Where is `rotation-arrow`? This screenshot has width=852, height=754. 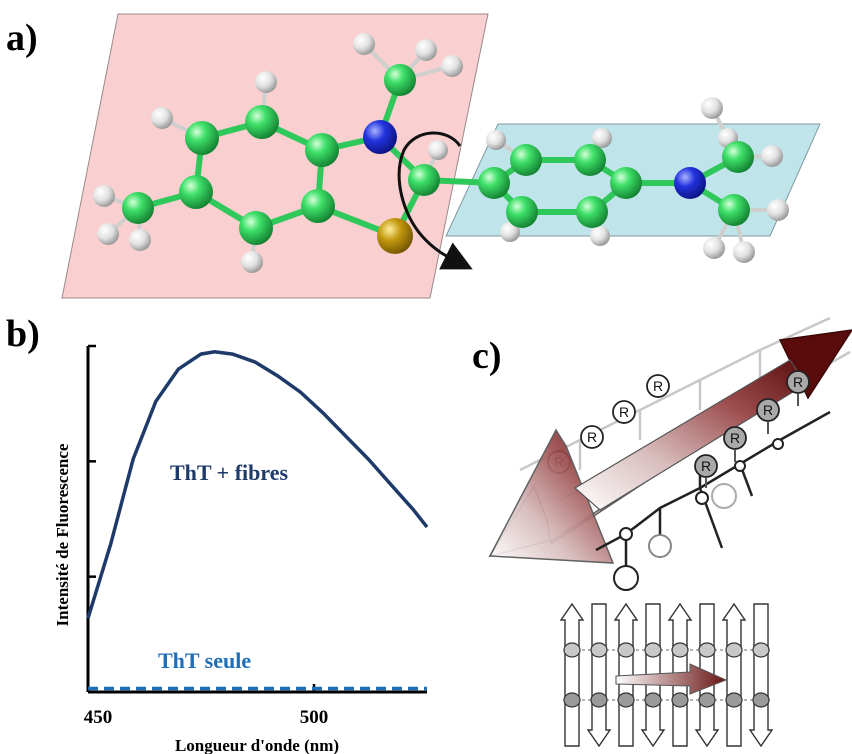 rotation-arrow is located at coordinates (435, 200).